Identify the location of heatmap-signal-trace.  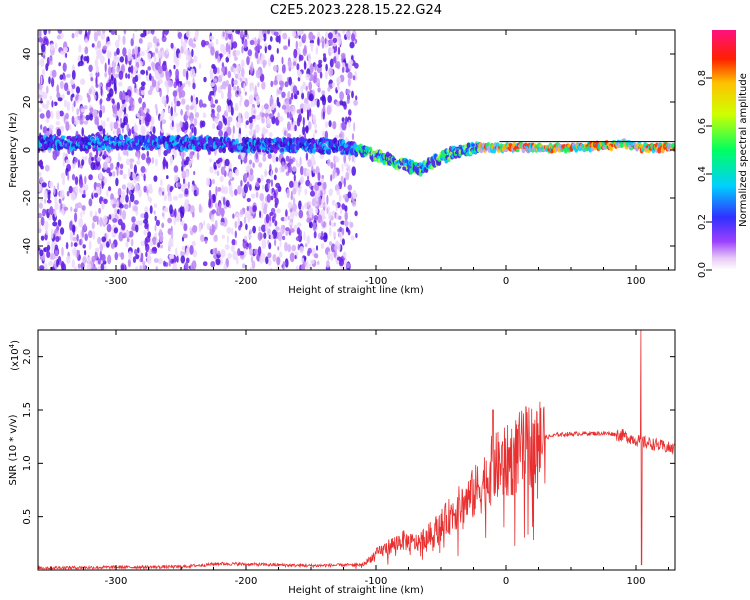
(356, 155).